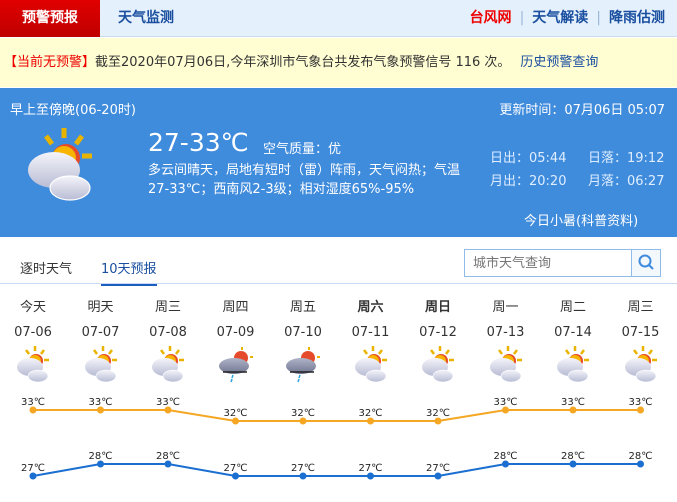 The image size is (677, 502). I want to click on day-column: 周三 07-15, so click(641, 342).